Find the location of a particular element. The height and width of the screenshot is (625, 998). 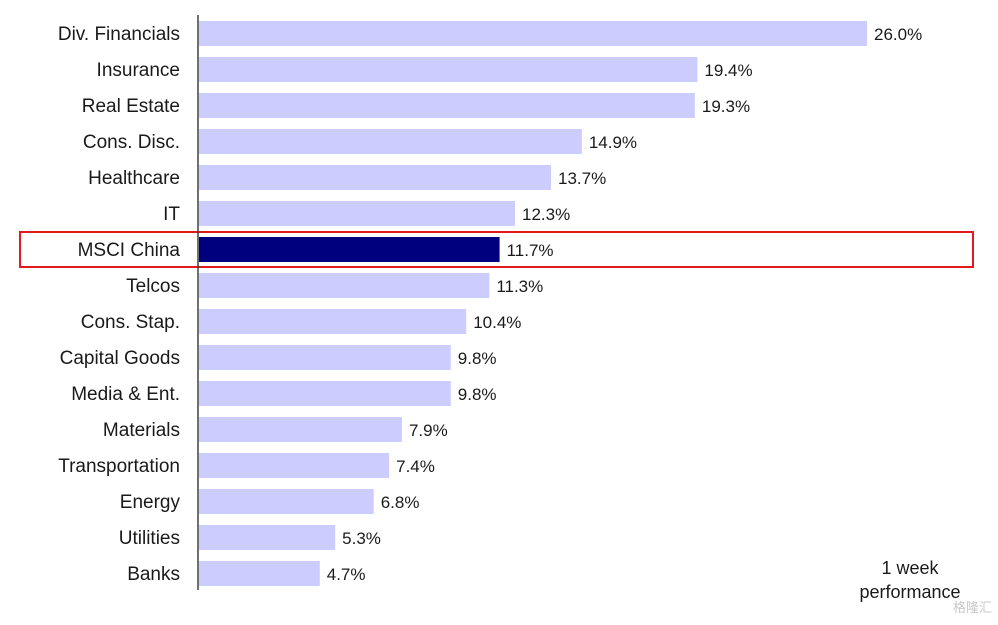

category-label: Div. Financials is located at coordinates (119, 34).